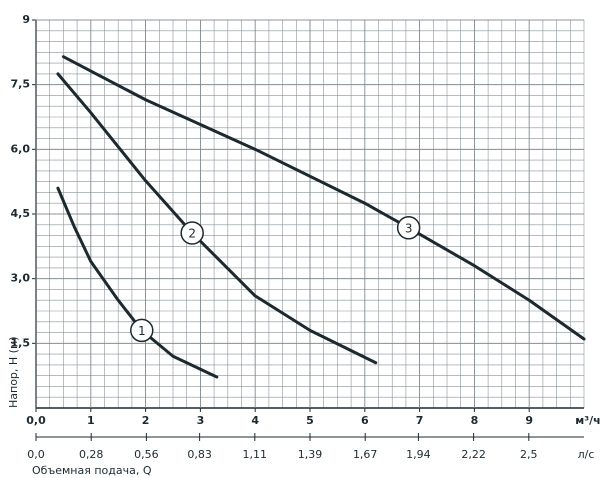 This screenshot has width=600, height=478. Describe the element at coordinates (310, 454) in the screenshot. I see `x2-tick-label: 1,39` at that location.